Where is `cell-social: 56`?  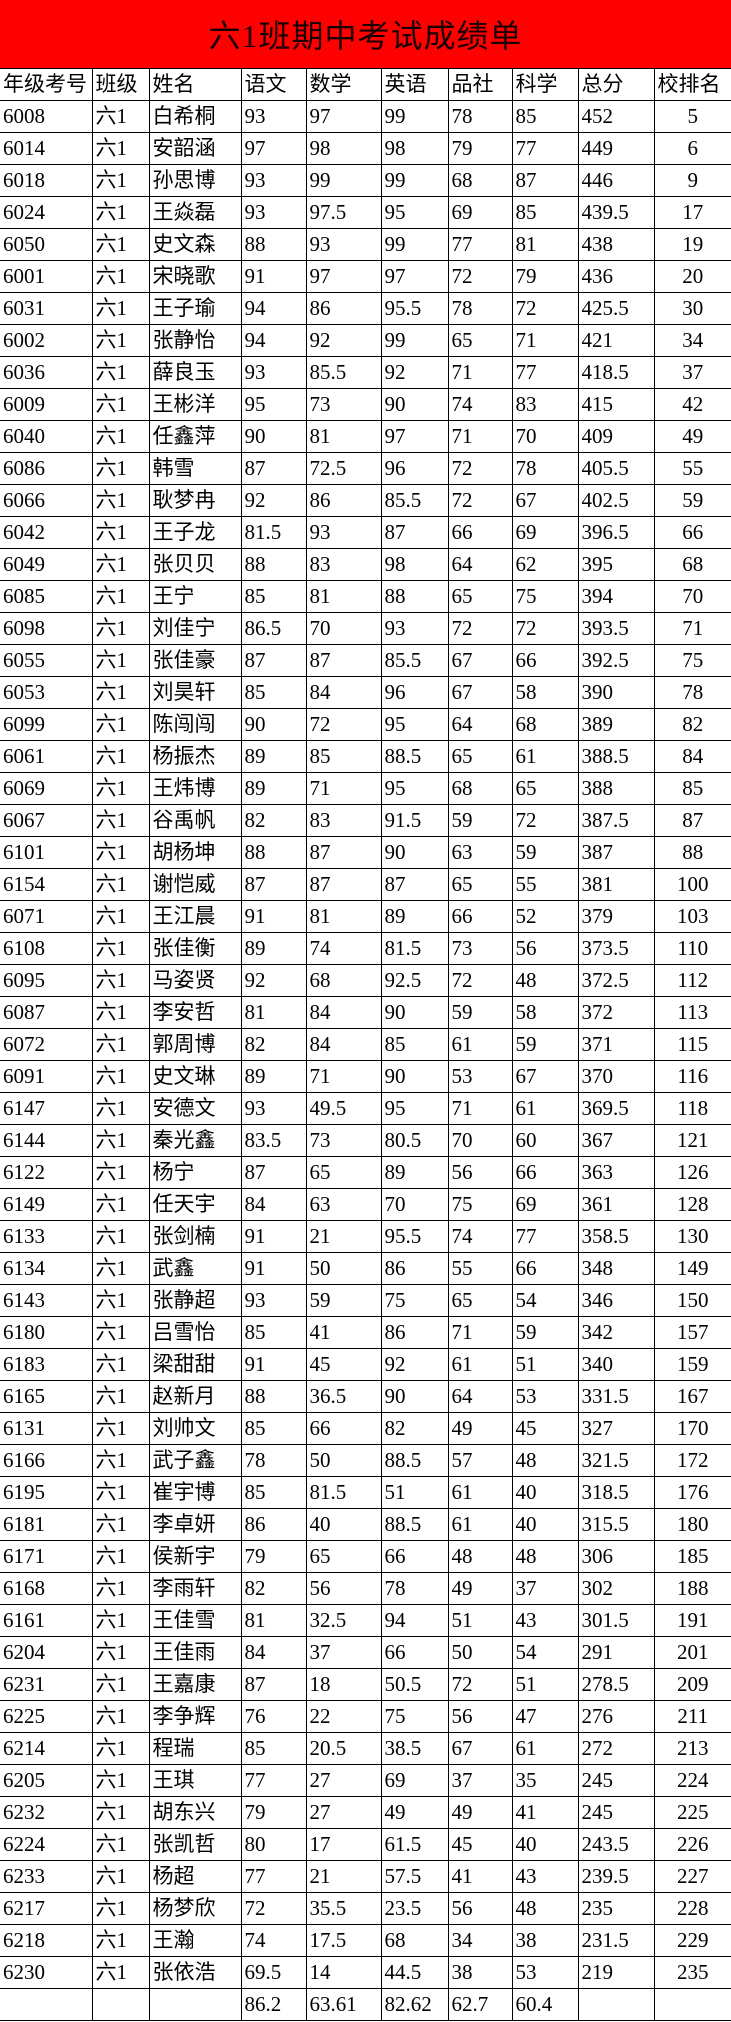 cell-social: 56 is located at coordinates (480, 1716).